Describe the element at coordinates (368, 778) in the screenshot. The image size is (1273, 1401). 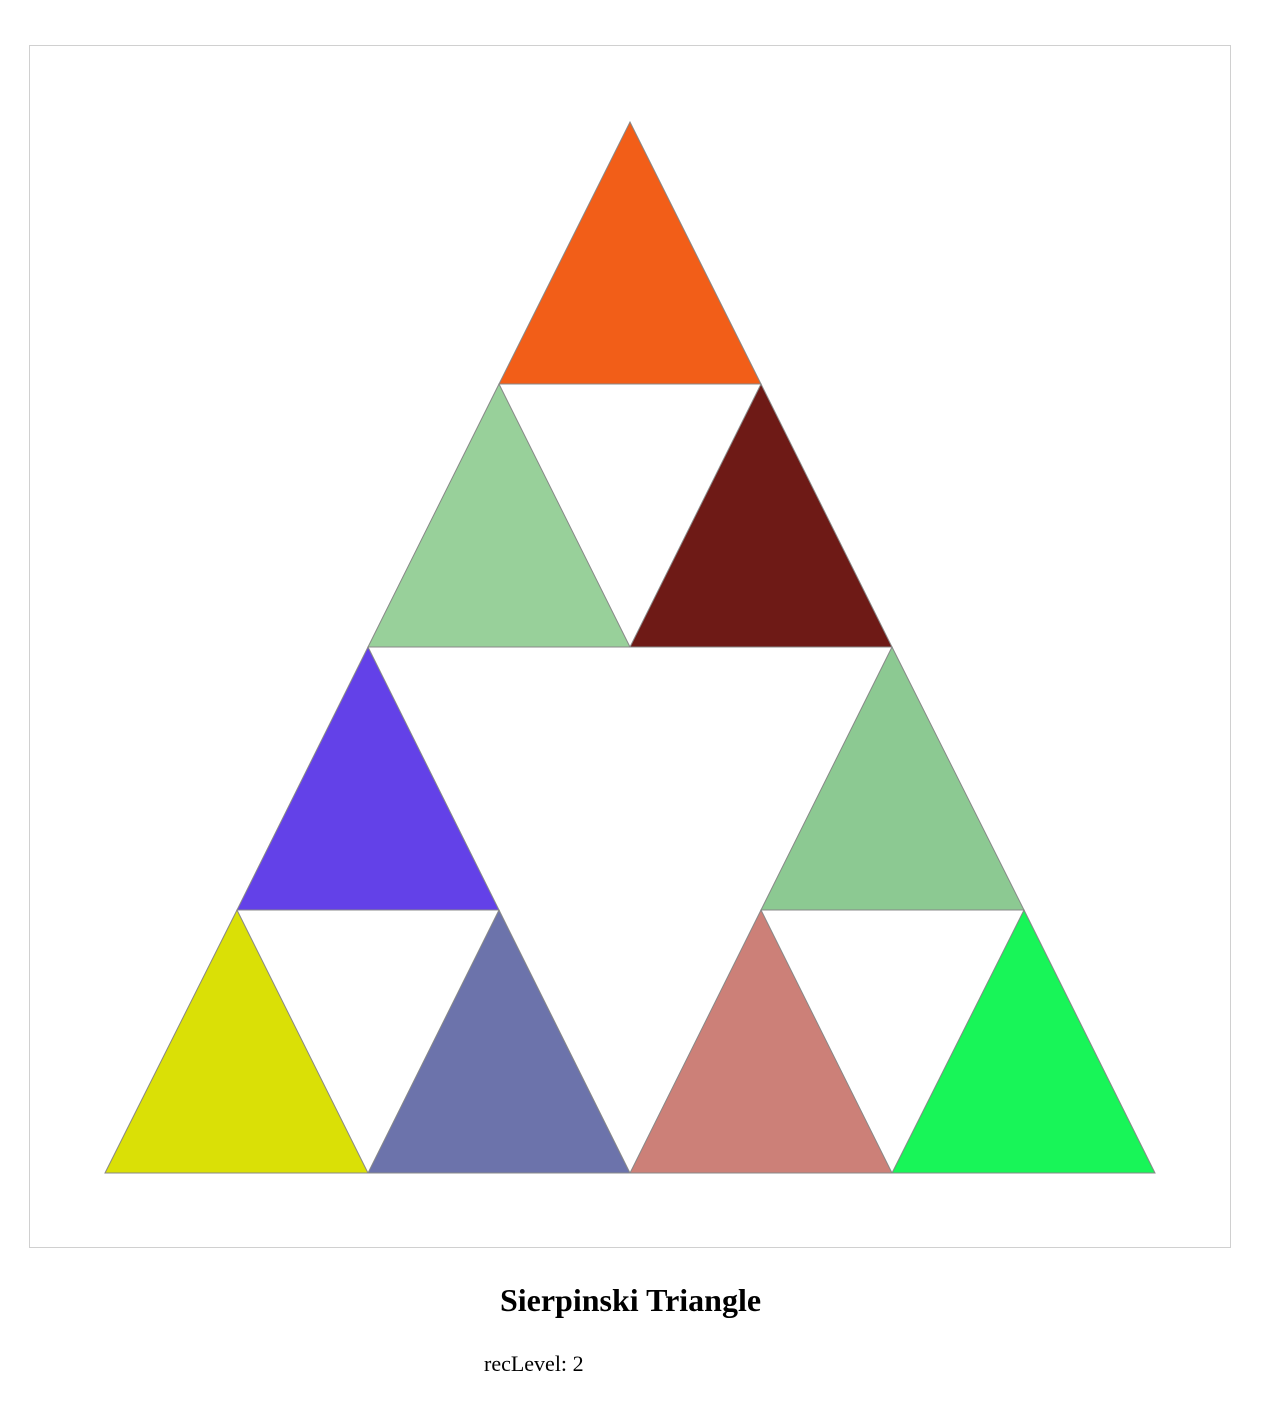
I see `triangle-left-top` at that location.